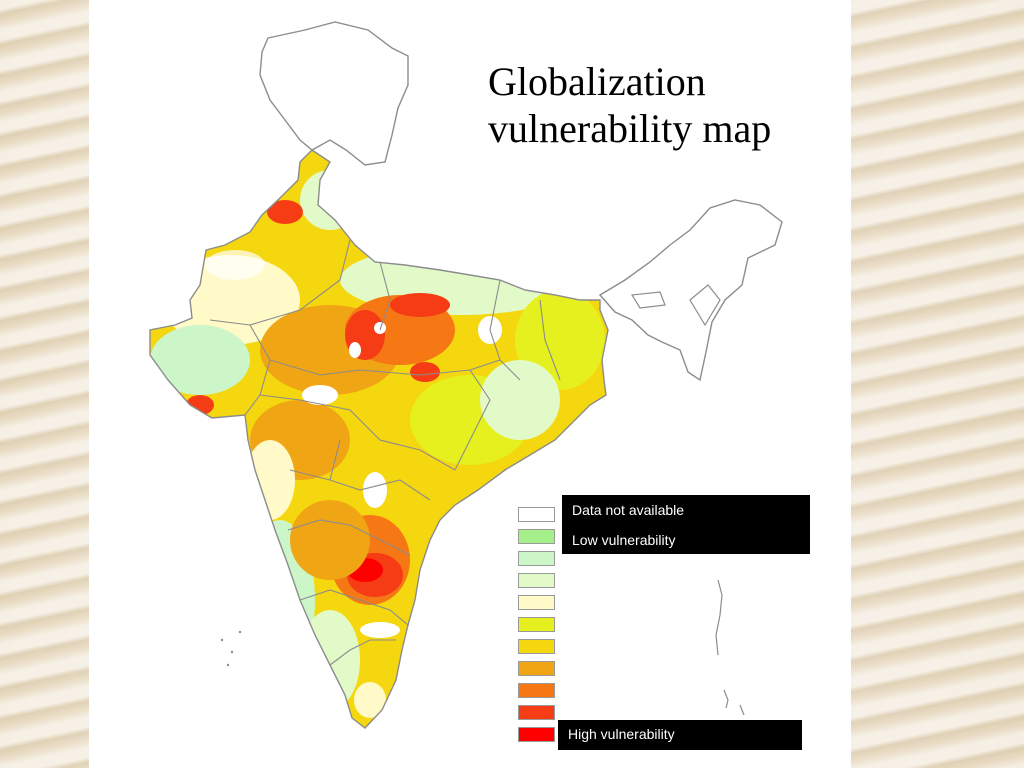  What do you see at coordinates (624, 540) in the screenshot?
I see `legend-label-low: Low vulnerability` at bounding box center [624, 540].